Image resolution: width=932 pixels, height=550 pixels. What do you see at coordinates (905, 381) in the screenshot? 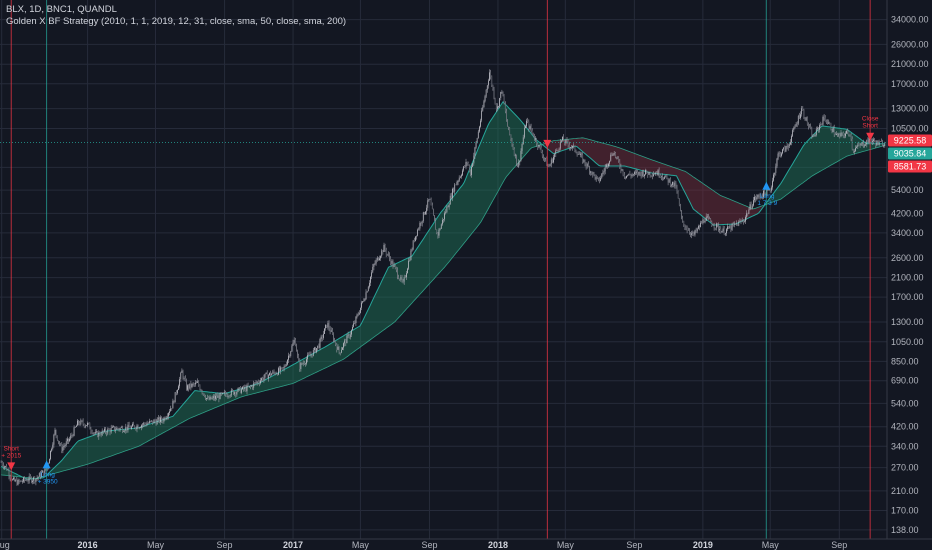
I see `y-tick-label: 690.00` at bounding box center [905, 381].